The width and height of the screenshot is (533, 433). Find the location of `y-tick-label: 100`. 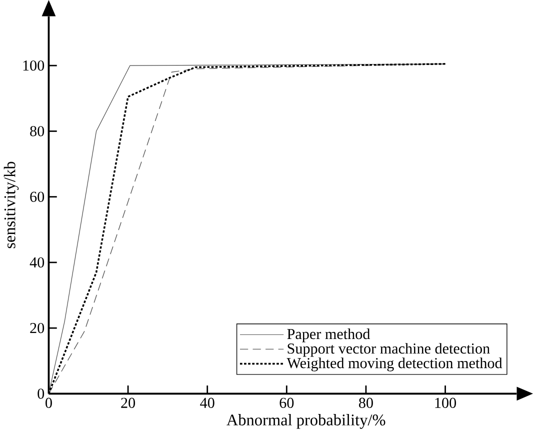

y-tick-label: 100 is located at coordinates (33, 65).